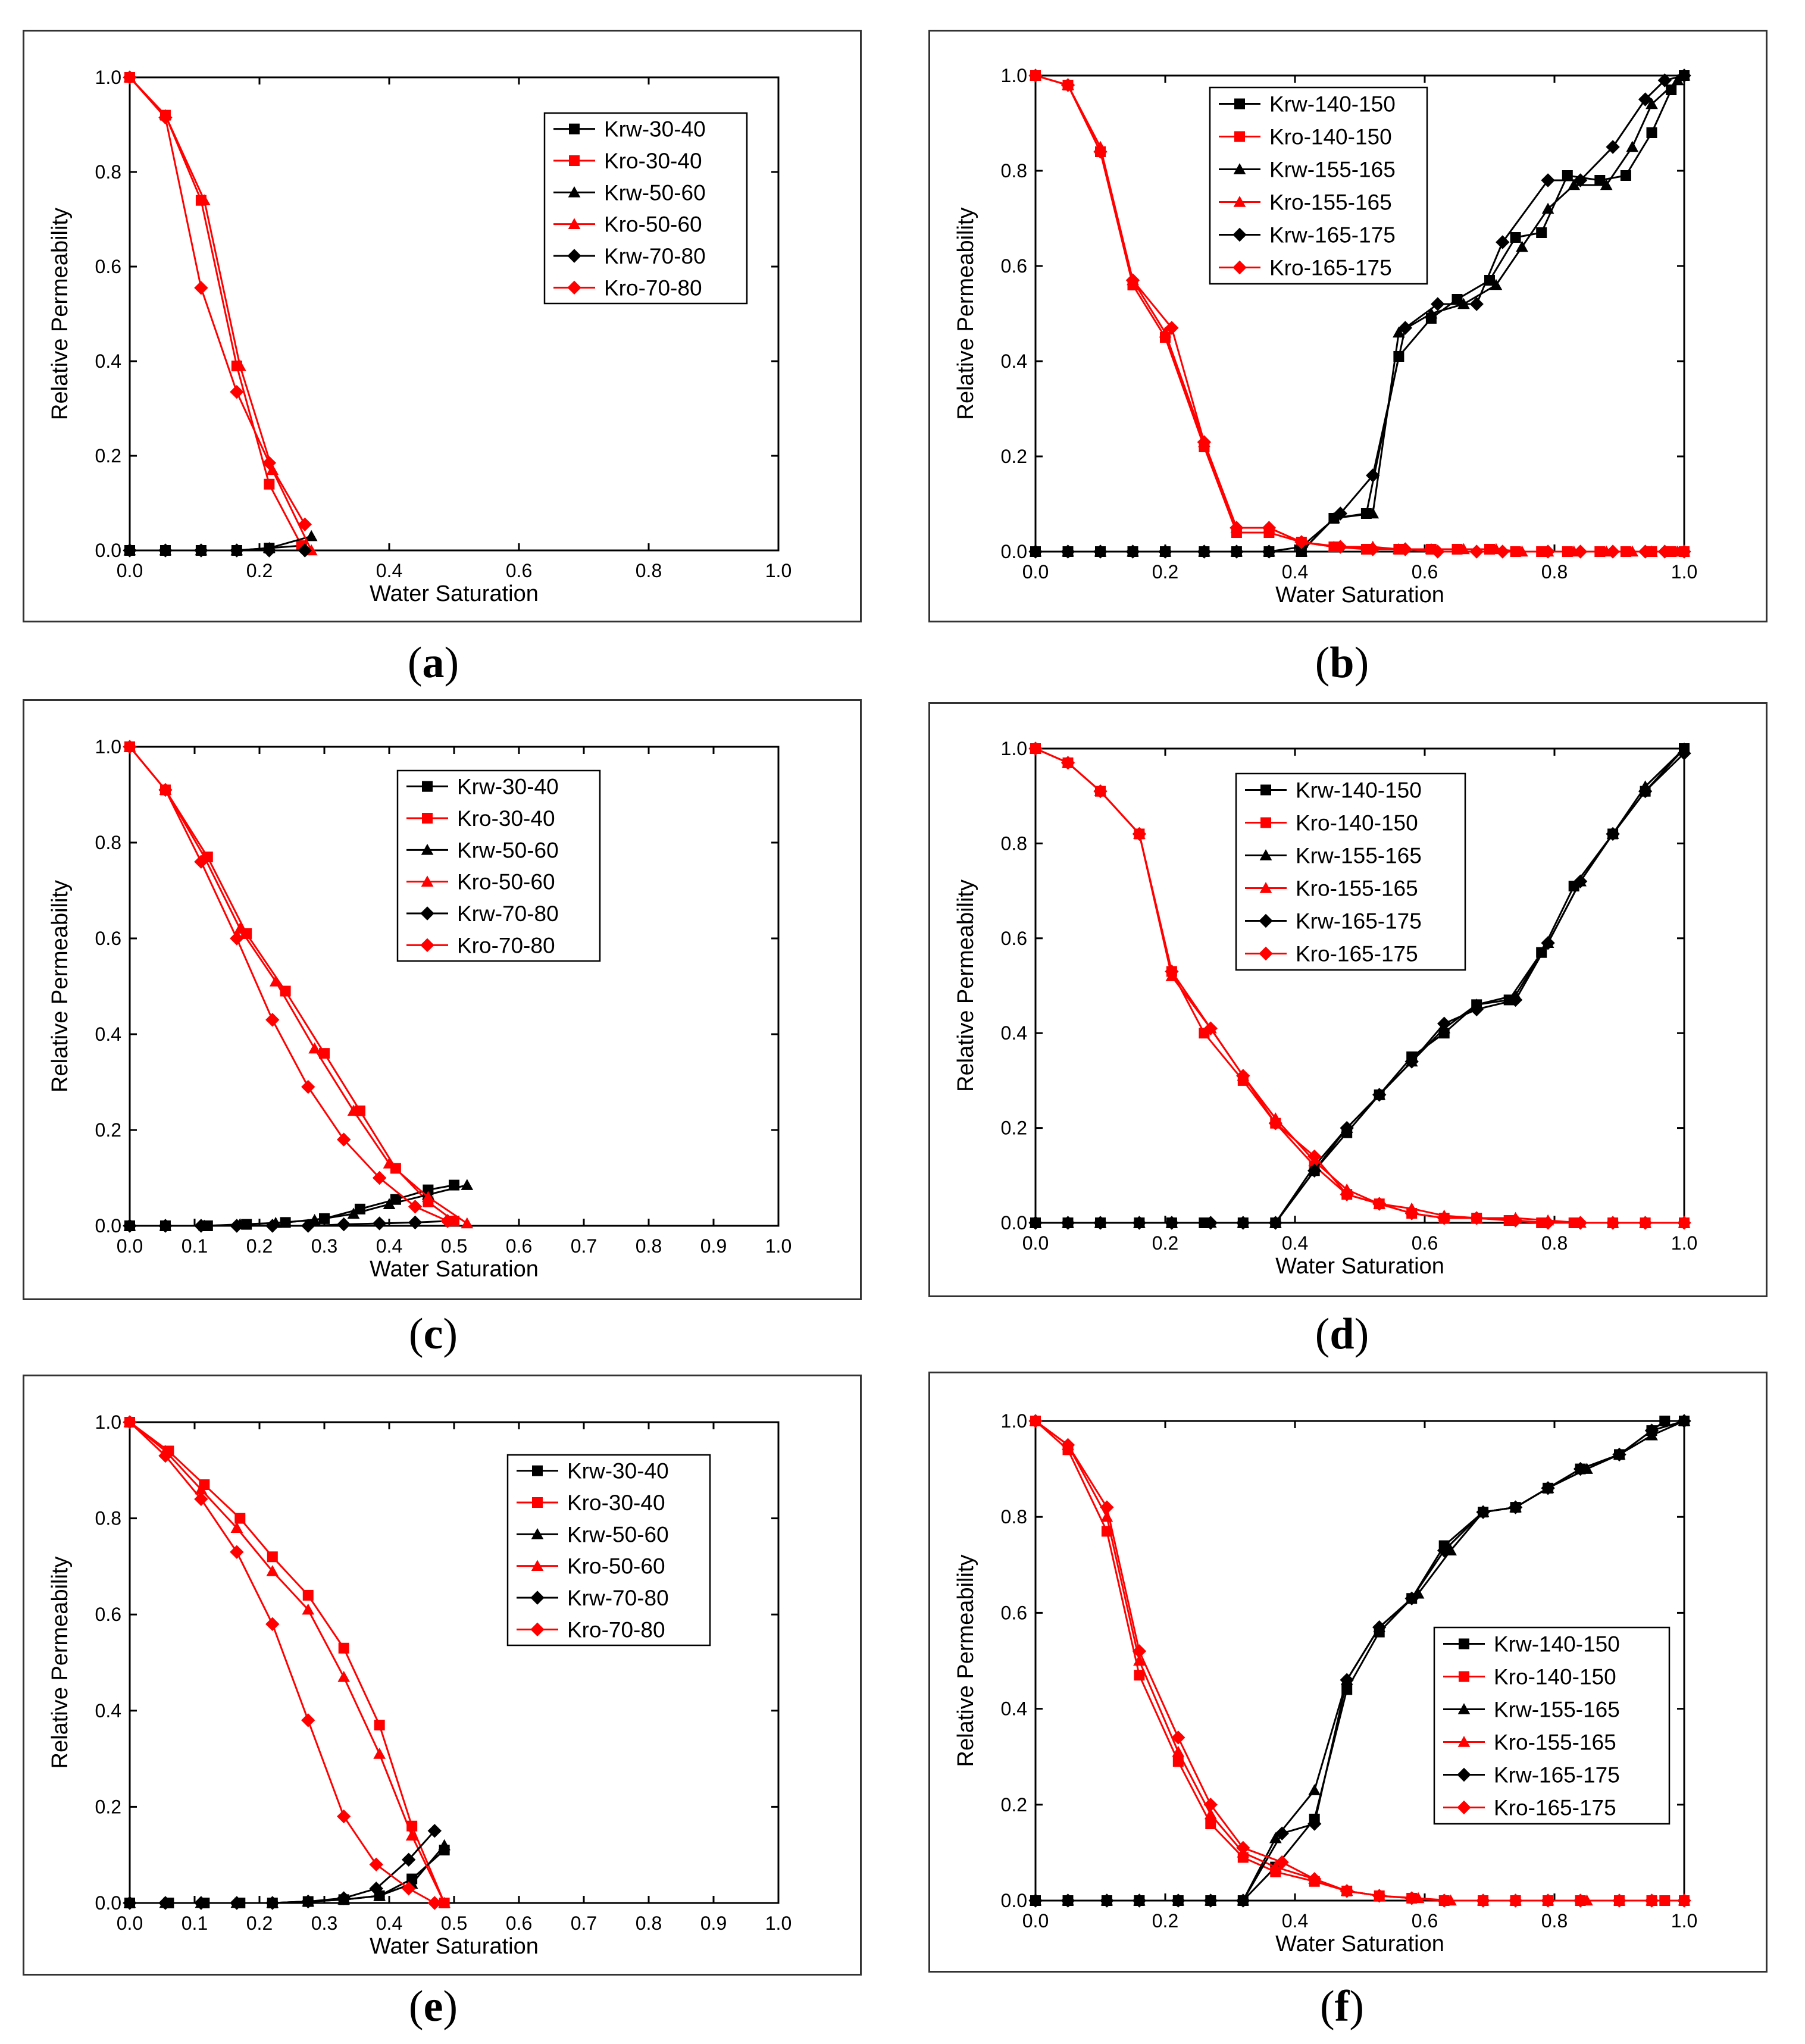  What do you see at coordinates (713, 1923) in the screenshot?
I see `x-tick-label: 0.9` at bounding box center [713, 1923].